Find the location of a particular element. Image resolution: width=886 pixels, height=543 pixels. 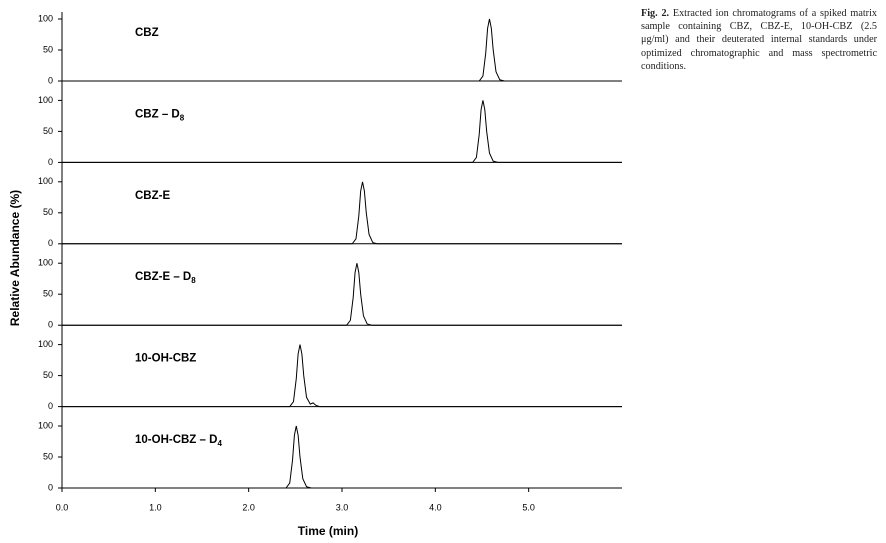

panel-label-text: CBZ-E – D is located at coordinates (163, 277).